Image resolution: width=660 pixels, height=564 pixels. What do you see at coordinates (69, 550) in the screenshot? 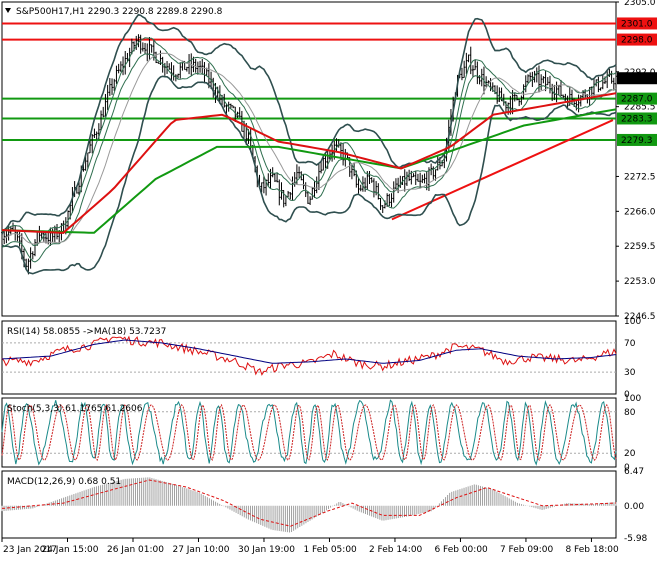
I see `x-tick-label: 24 Jan 15:00` at bounding box center [69, 550].